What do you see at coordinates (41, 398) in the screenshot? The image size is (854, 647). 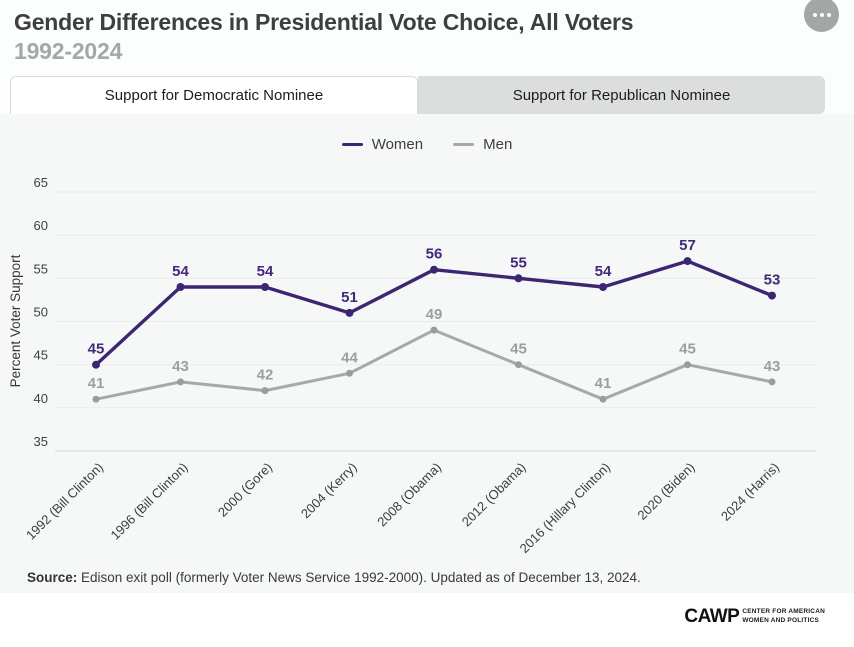 I see `svg-text: 40` at bounding box center [41, 398].